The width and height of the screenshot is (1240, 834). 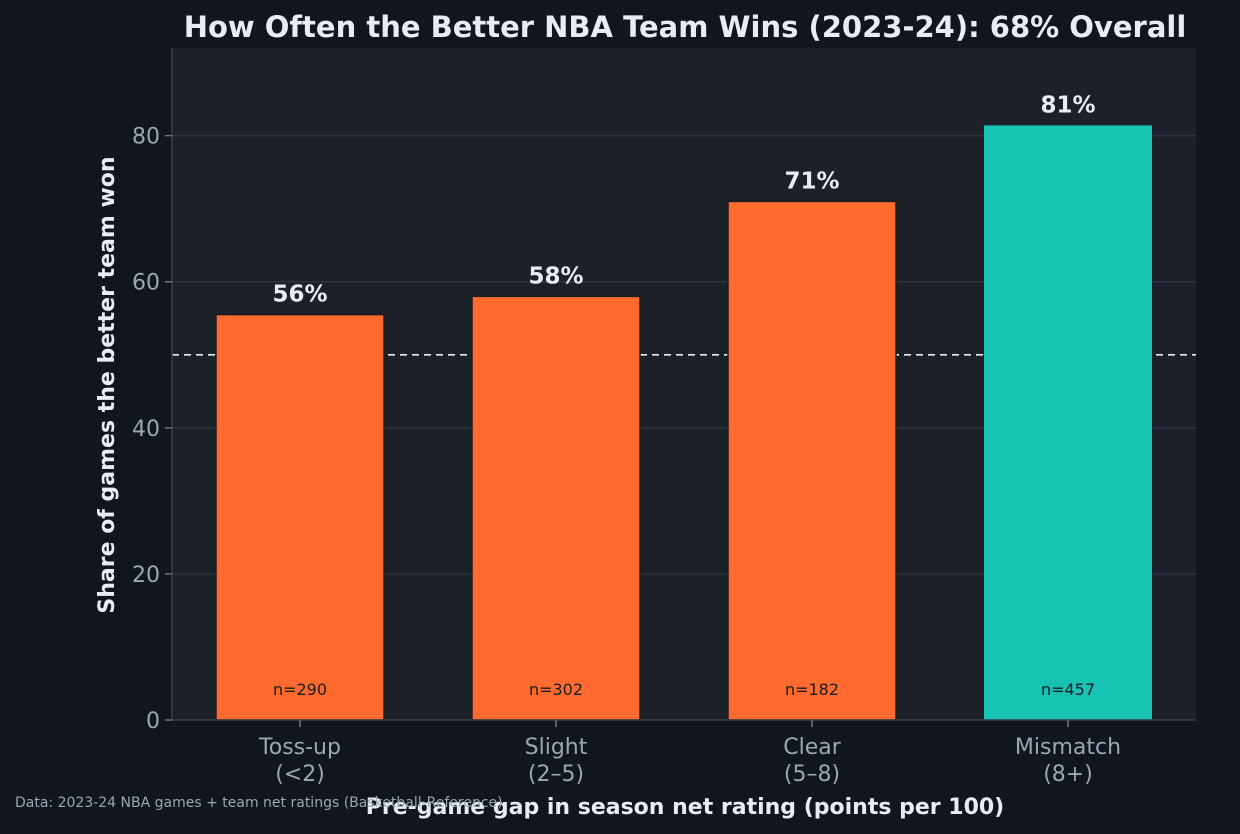 What do you see at coordinates (812, 689) in the screenshot?
I see `bar-count-label: n=182` at bounding box center [812, 689].